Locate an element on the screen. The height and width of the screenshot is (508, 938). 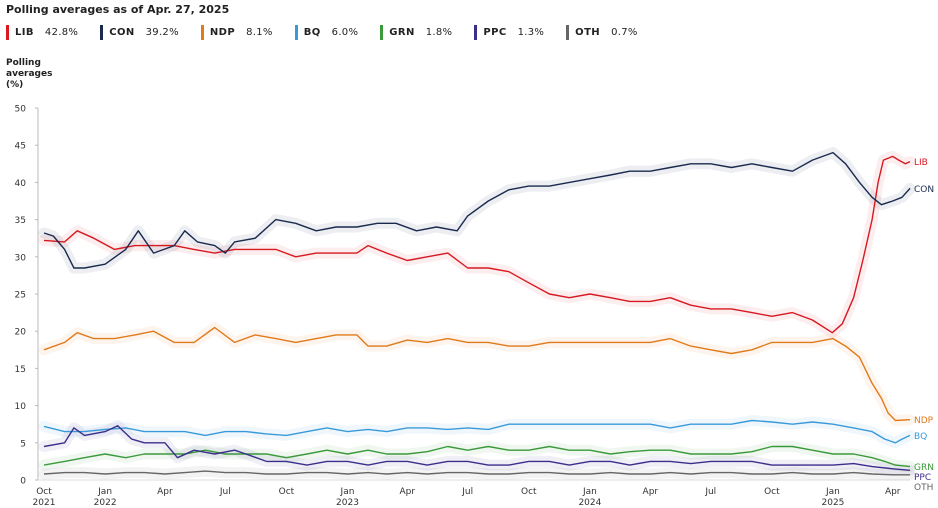
legend-code: GRN is located at coordinates (402, 32).